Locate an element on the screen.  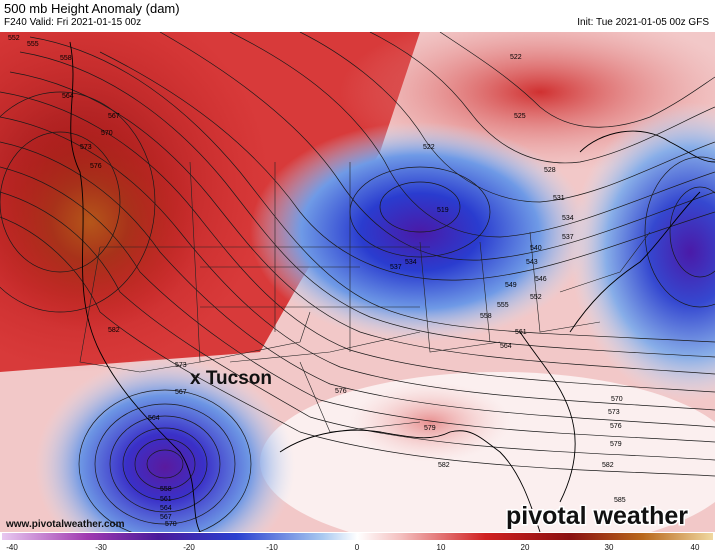
mexico-cutoff-low is located at coordinates (165, 444).